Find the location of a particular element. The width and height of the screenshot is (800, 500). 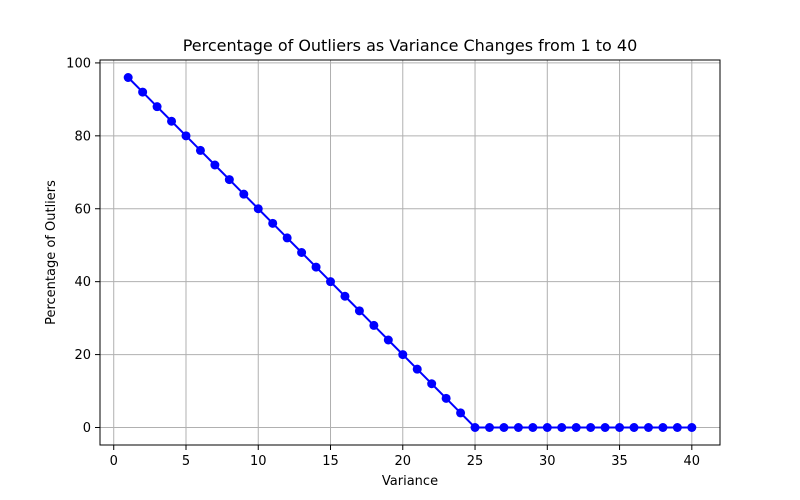

y-tick-label: 0 is located at coordinates (87, 428).